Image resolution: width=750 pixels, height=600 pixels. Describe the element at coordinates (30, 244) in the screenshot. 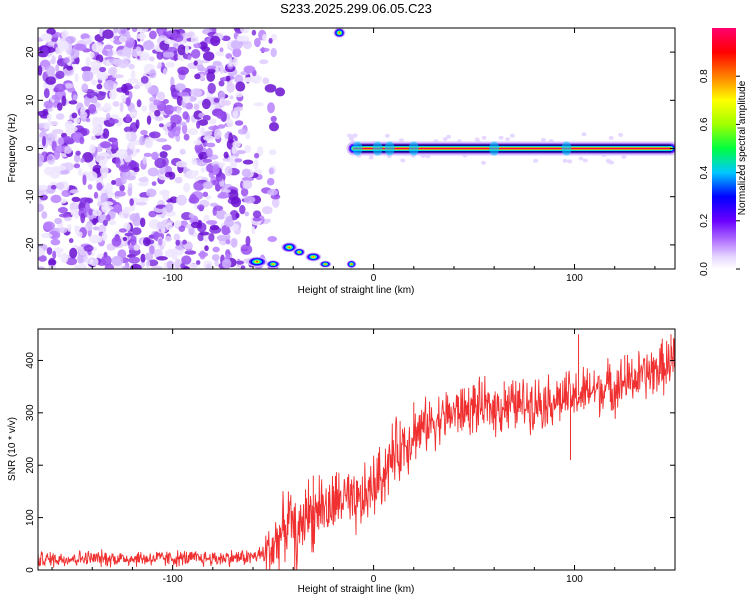

I see `y-tick-label: -20` at that location.